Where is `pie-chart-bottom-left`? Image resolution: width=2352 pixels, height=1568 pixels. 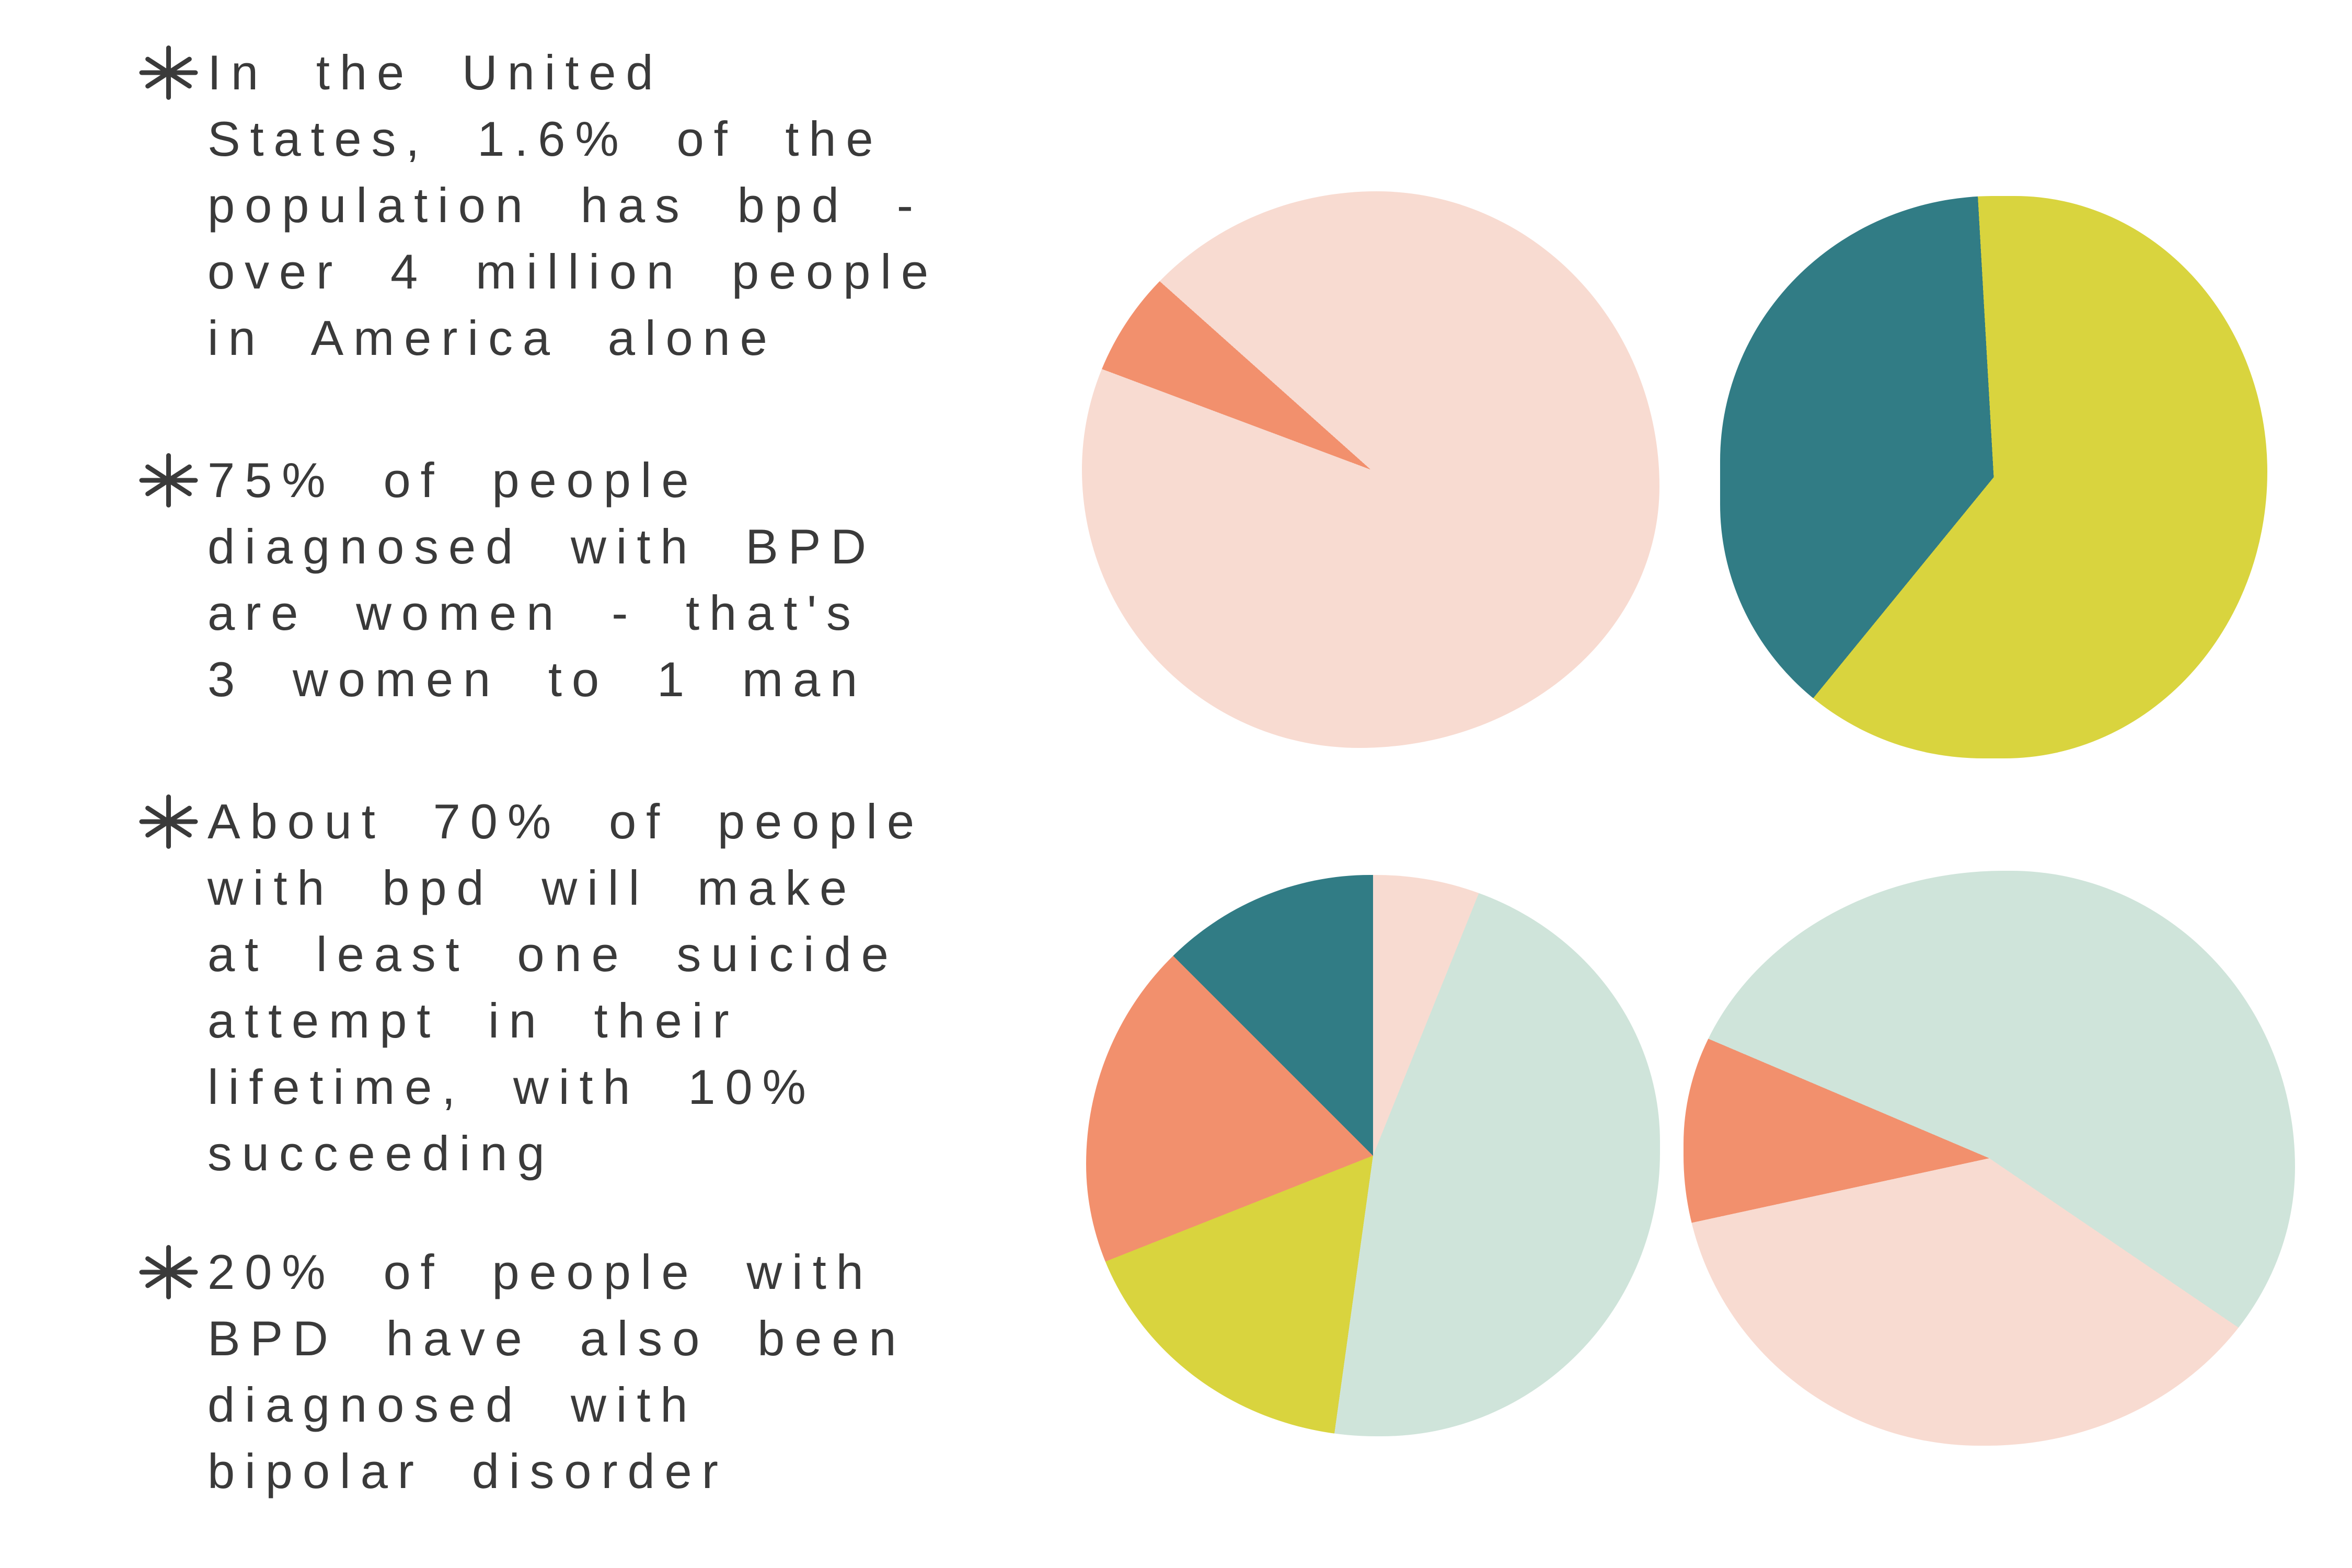
pie-chart-bottom-left is located at coordinates (1373, 1155).